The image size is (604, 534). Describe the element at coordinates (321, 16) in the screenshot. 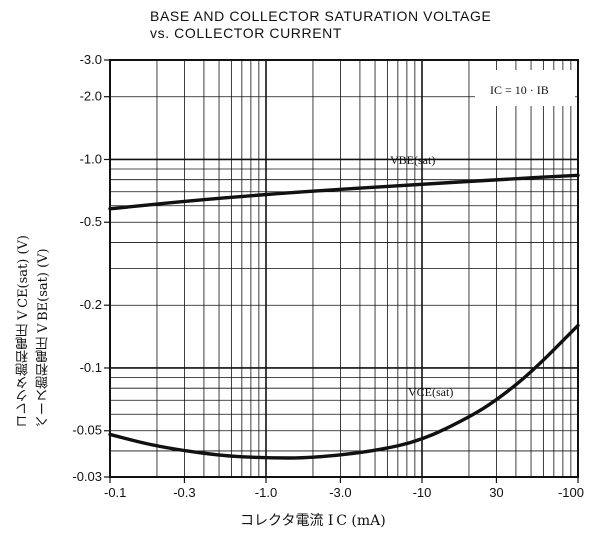

I see `chart-title: BASE AND COLLECTOR SATURATION VOLTAGE` at that location.